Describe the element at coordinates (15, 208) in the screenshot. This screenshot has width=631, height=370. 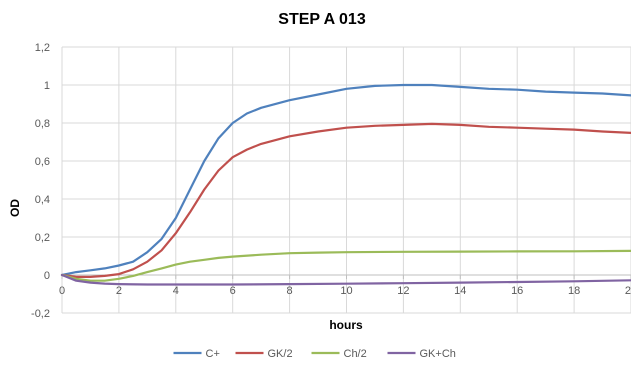
I see `y-axis-title: OD` at that location.